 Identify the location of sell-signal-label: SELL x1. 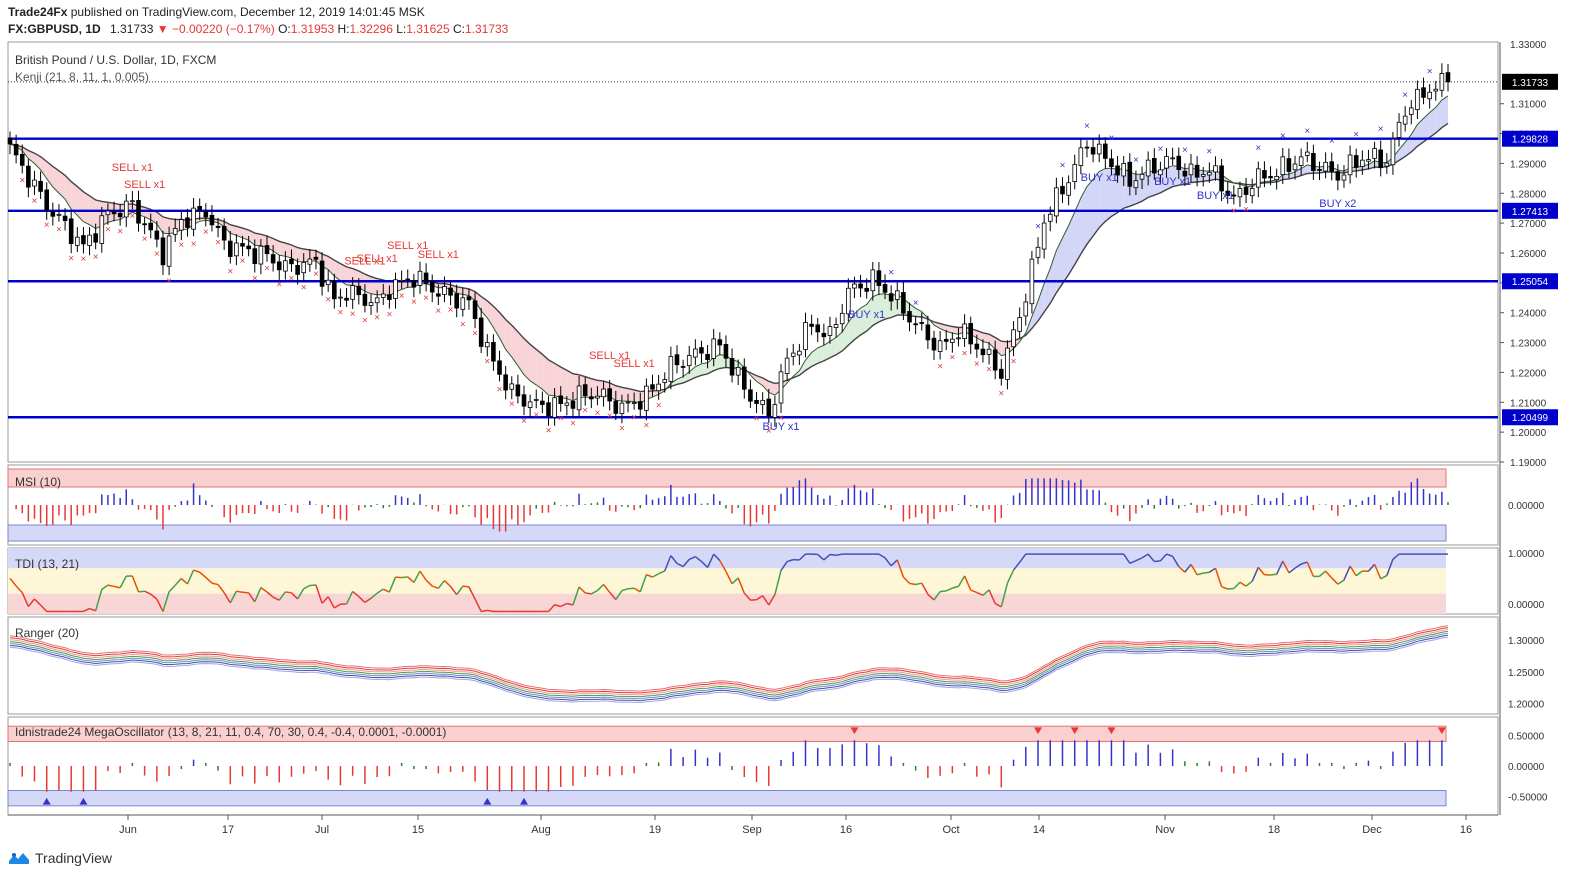
(407, 246).